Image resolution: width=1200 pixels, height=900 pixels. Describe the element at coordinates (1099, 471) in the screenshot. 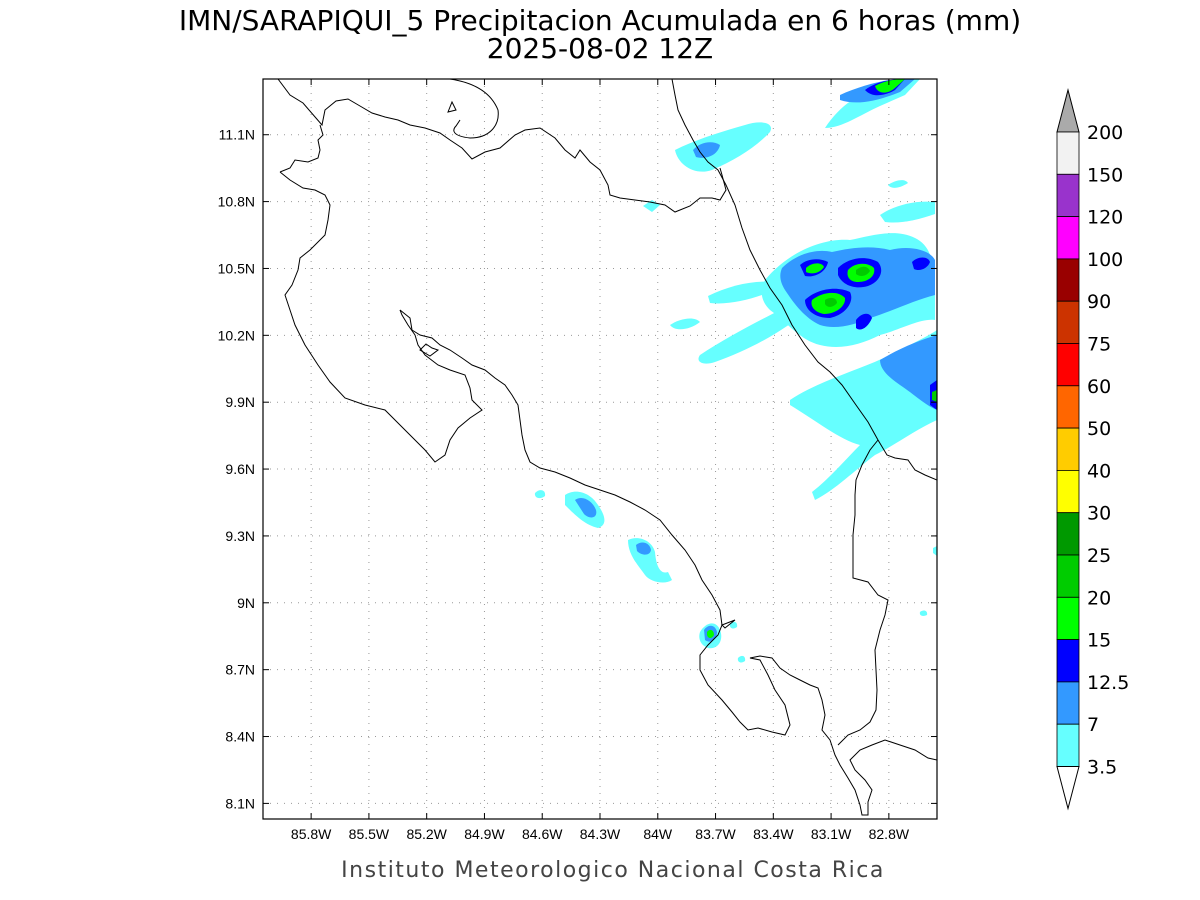

I see `colorbar-label: 40` at that location.